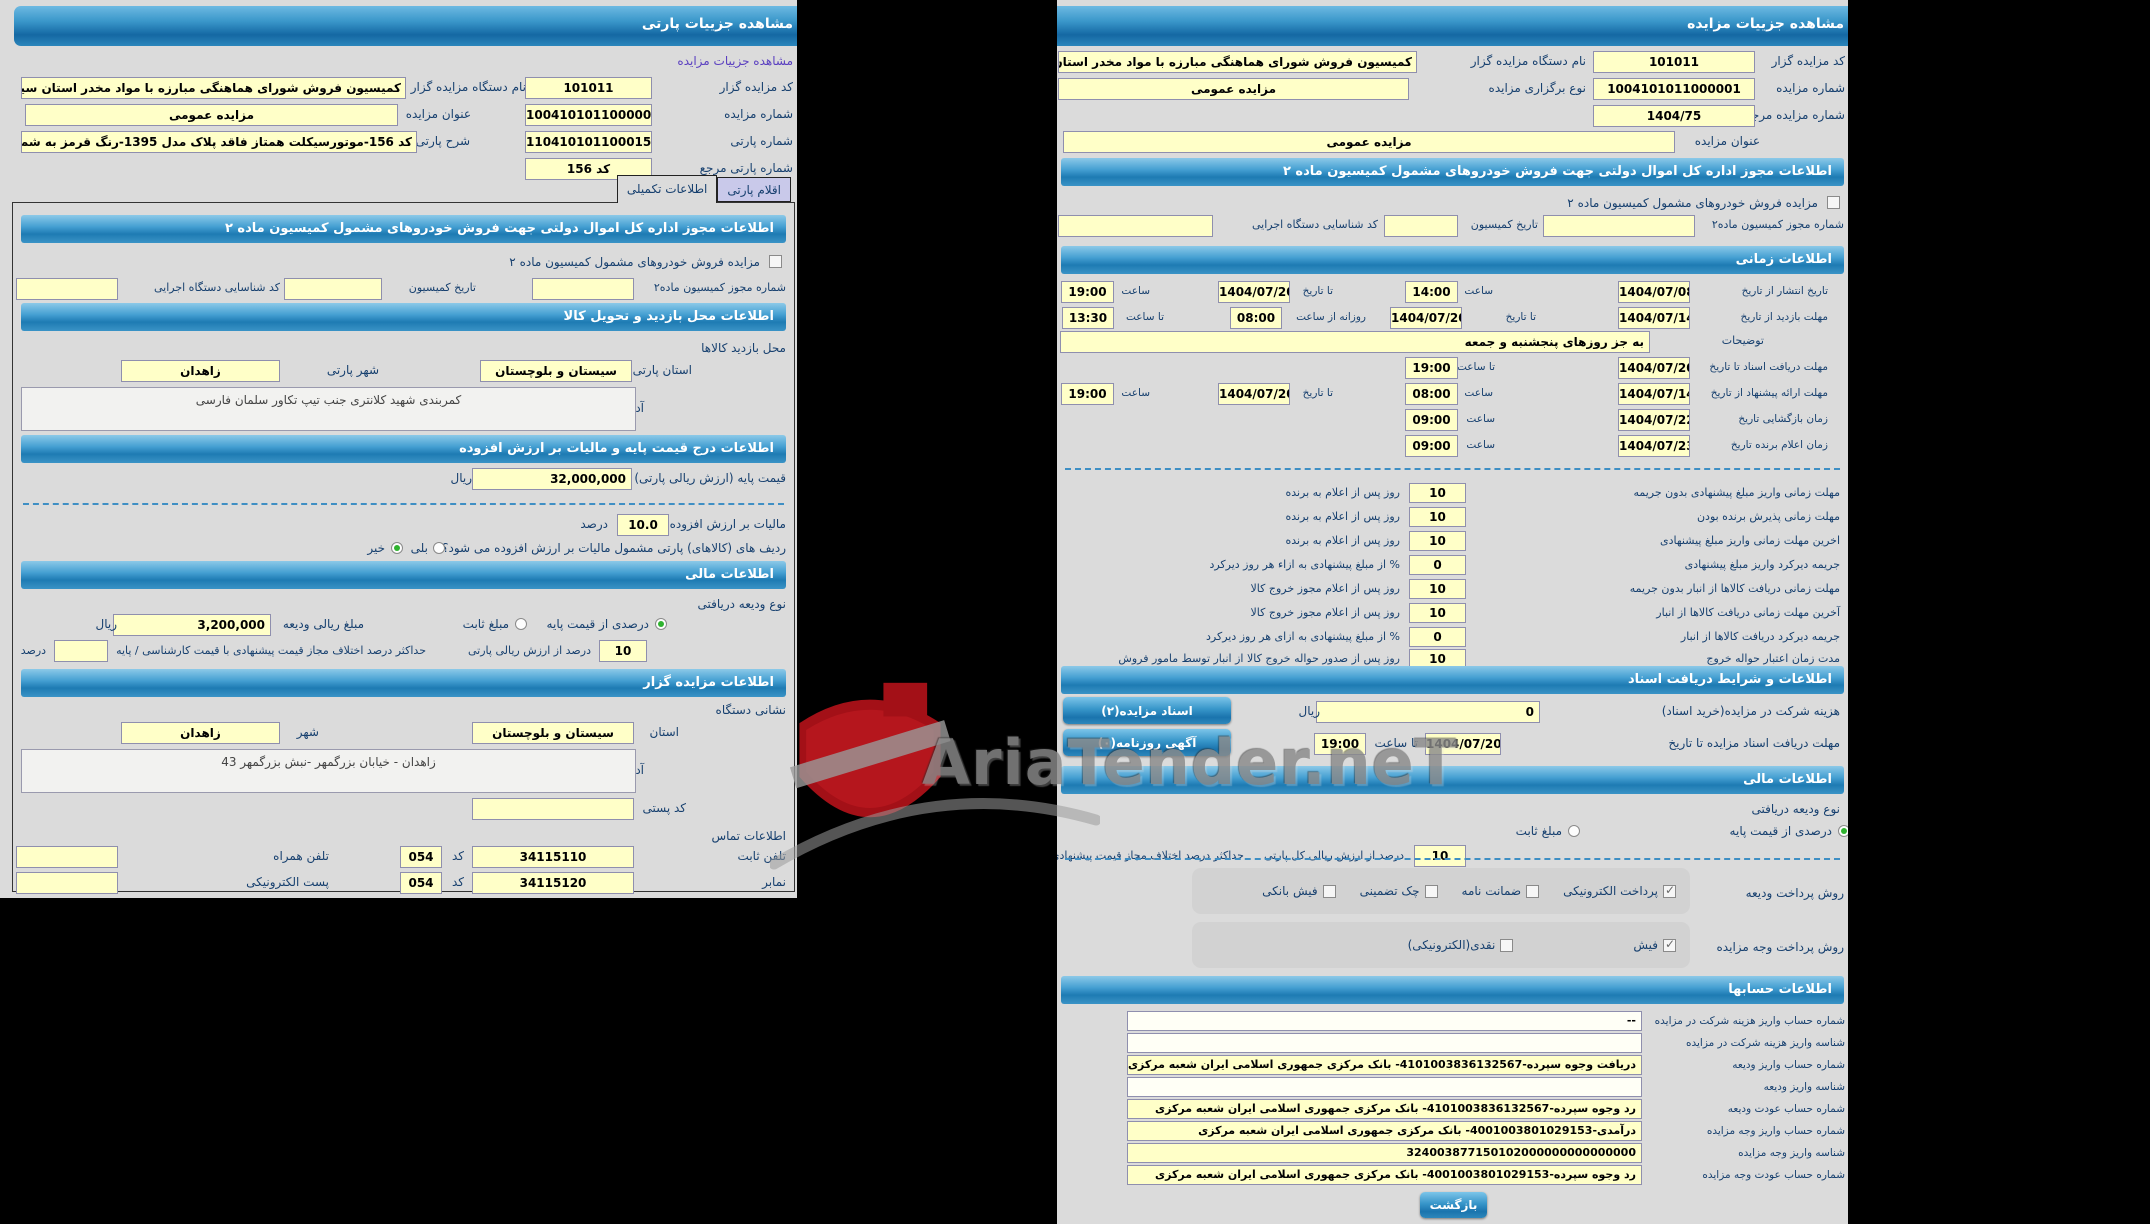 The image size is (2150, 1224). Describe the element at coordinates (1233, 89) in the screenshot. I see `auction-type-field: مزایده عمومی` at that location.